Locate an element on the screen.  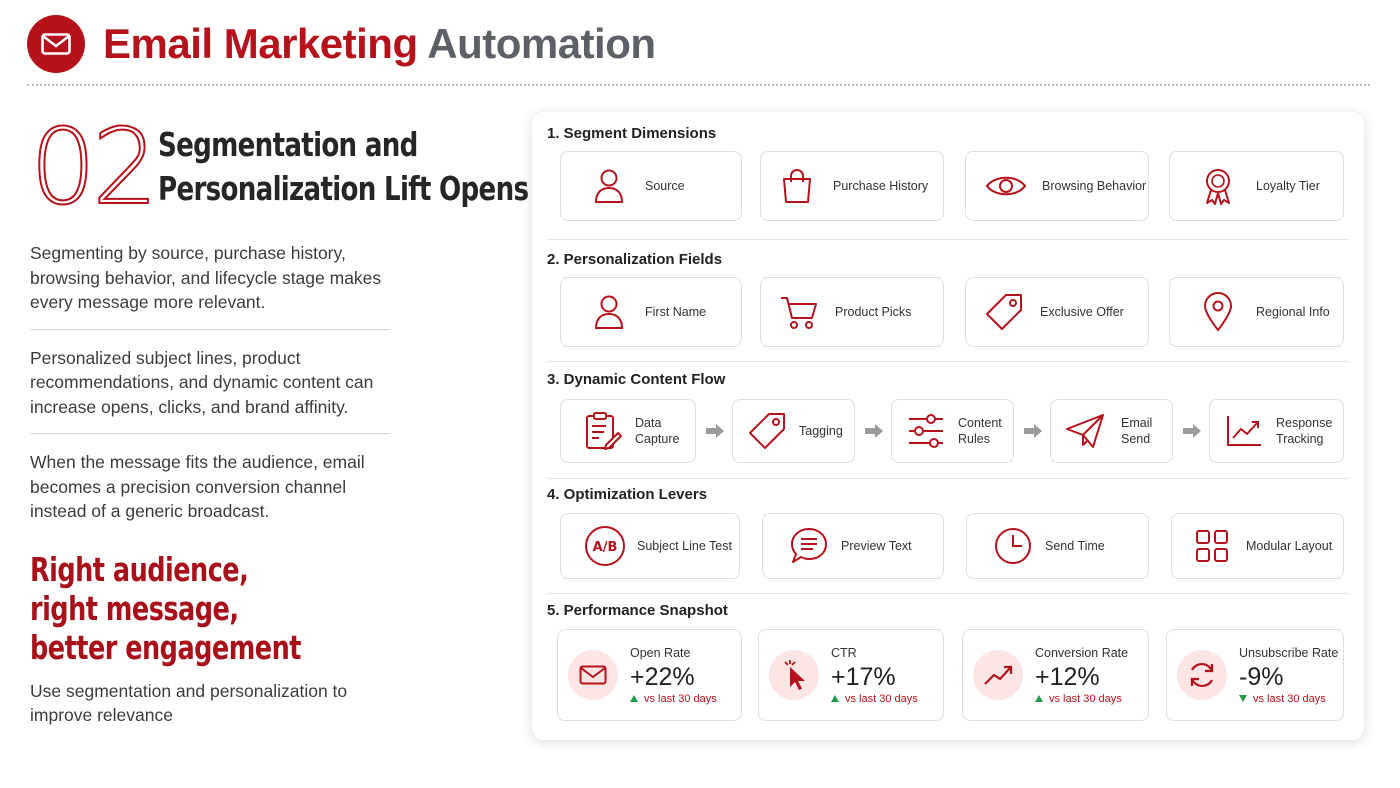
cta-line: better engagement is located at coordinates (240, 647).